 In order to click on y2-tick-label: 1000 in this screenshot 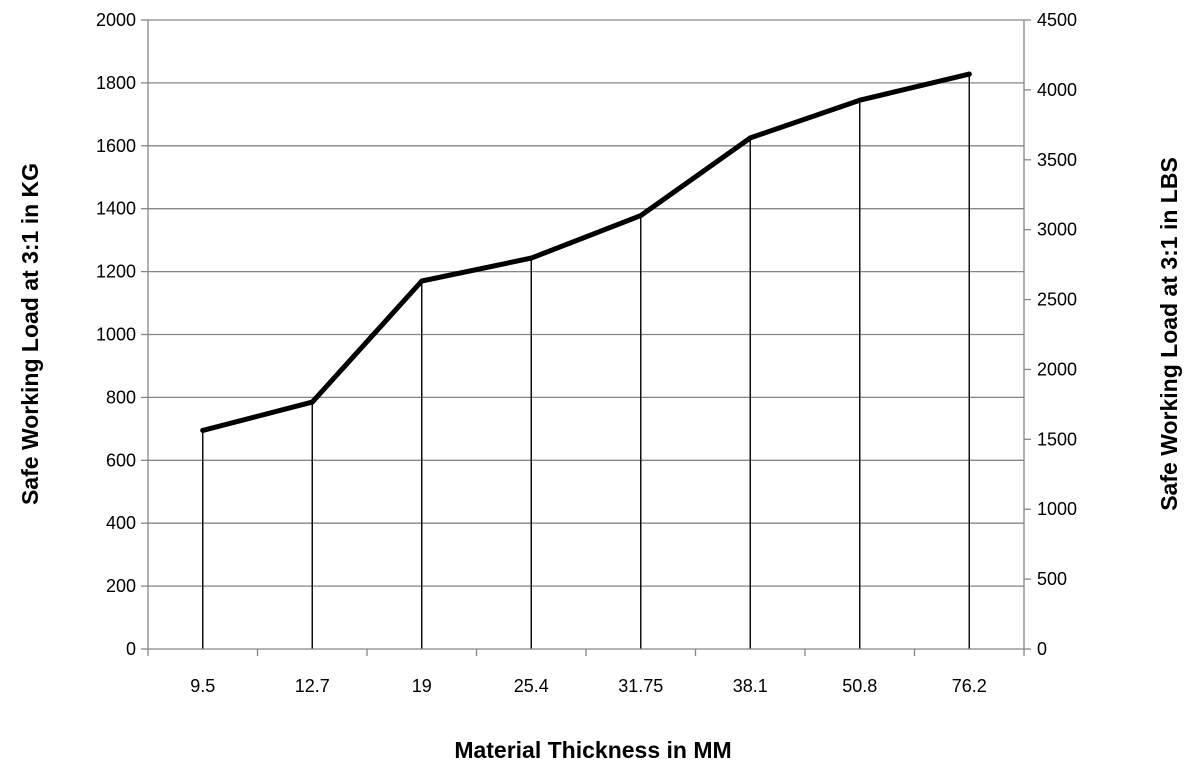, I will do `click(1057, 509)`.